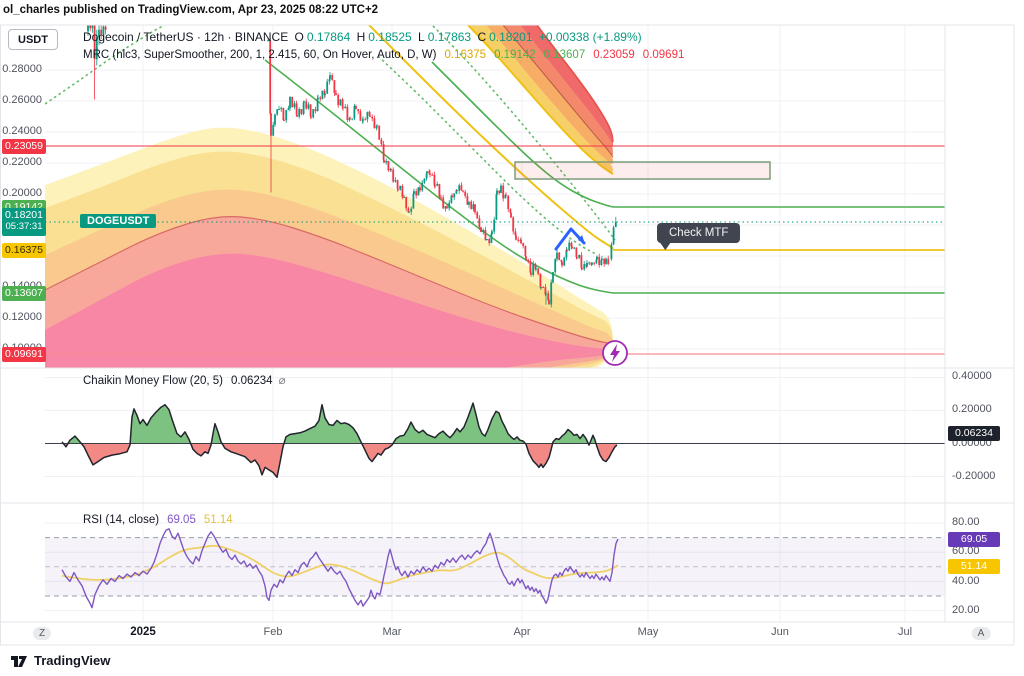 The height and width of the screenshot is (676, 1024). What do you see at coordinates (966, 610) in the screenshot?
I see `rsi-axis-label: 20.00` at bounding box center [966, 610].